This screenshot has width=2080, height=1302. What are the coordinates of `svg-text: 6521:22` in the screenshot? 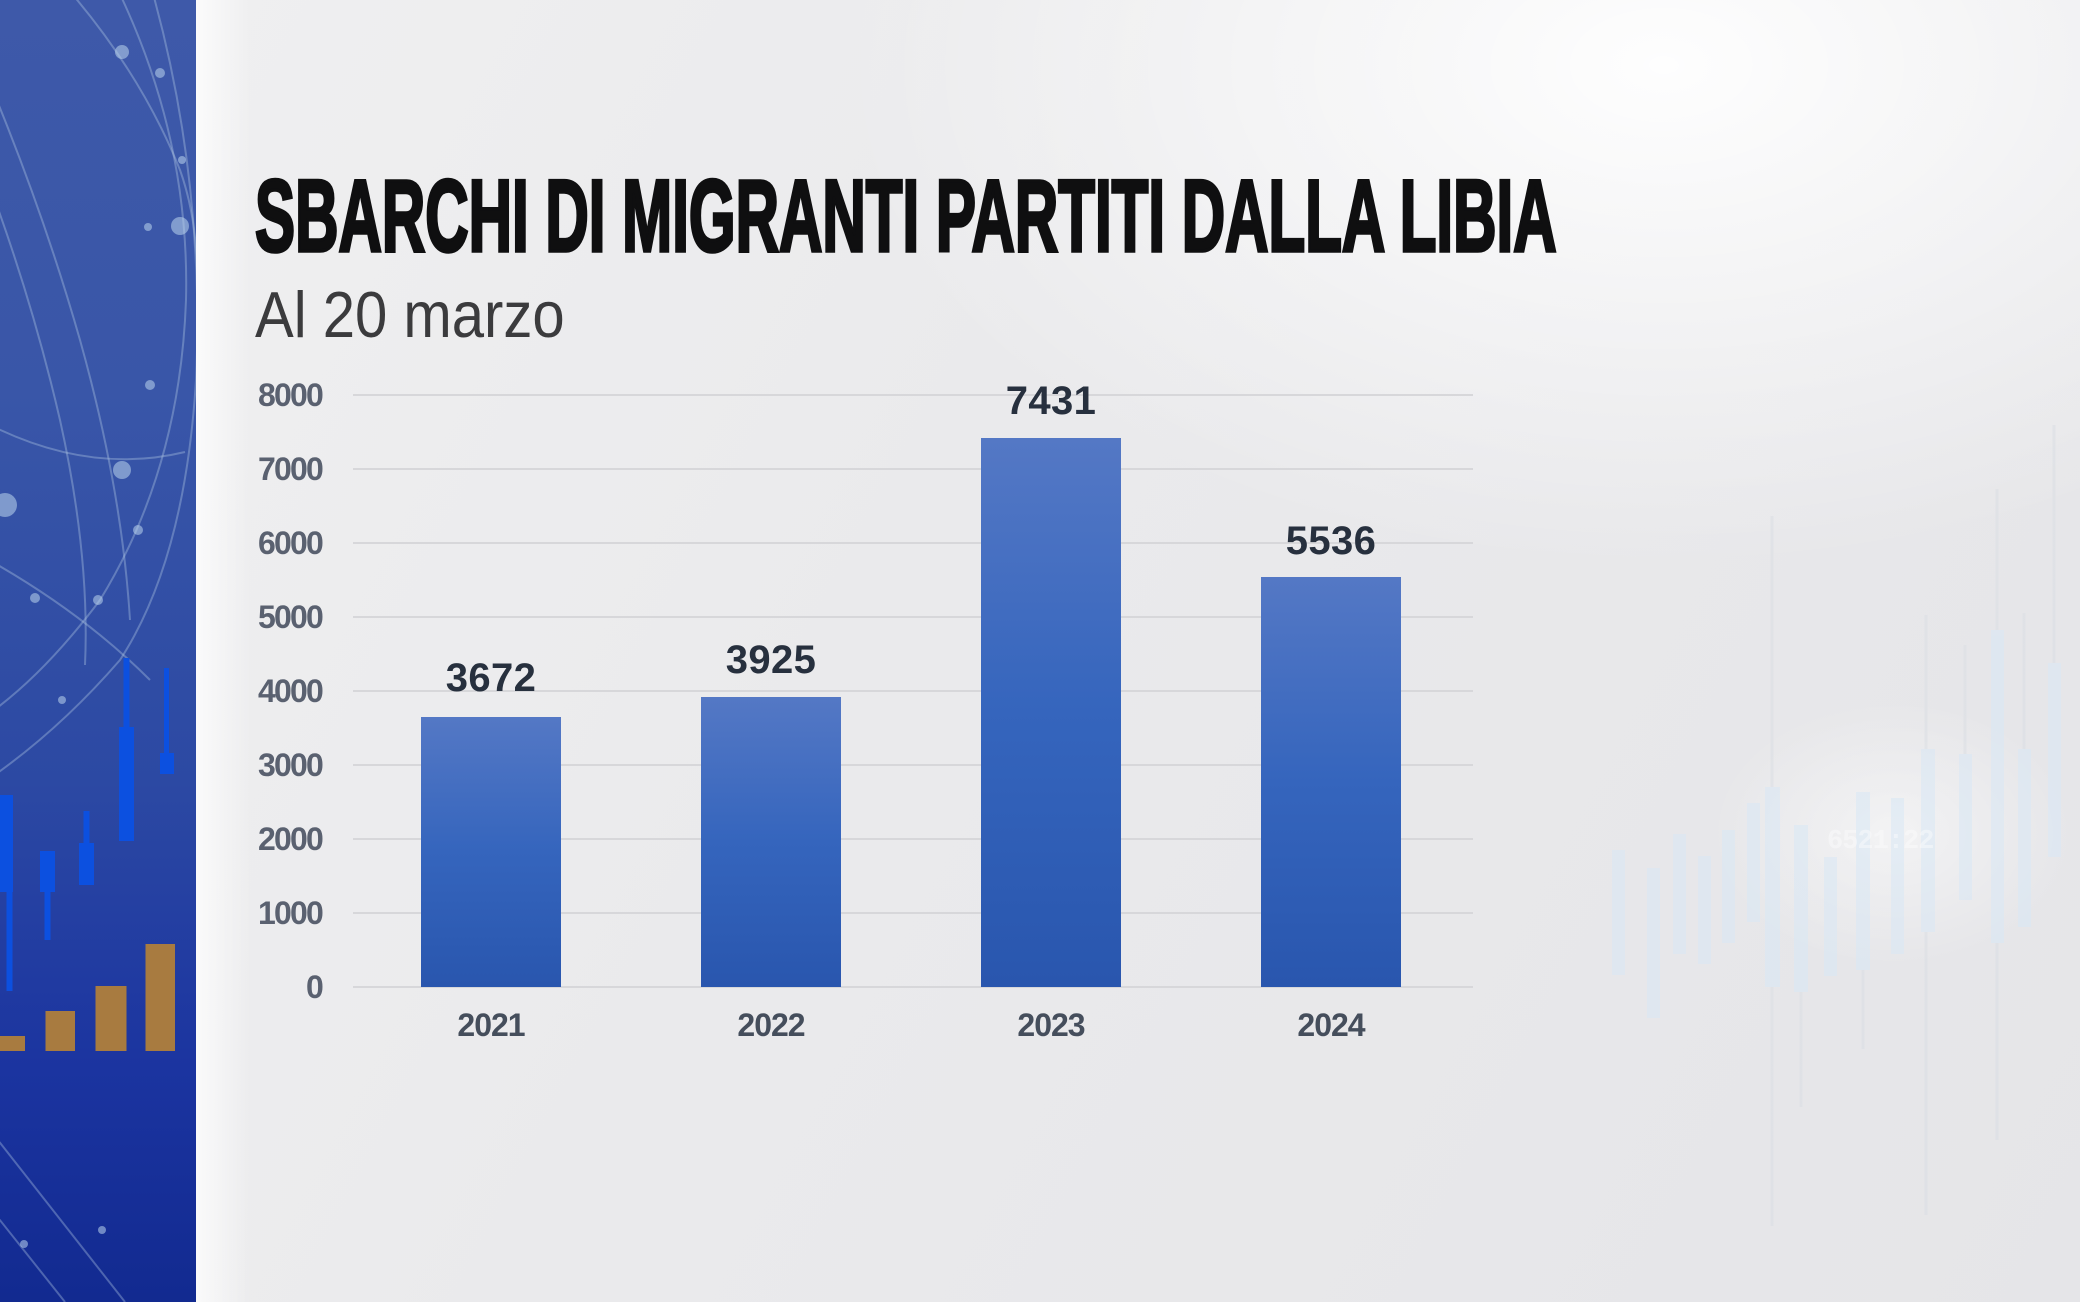 It's located at (1880, 842).